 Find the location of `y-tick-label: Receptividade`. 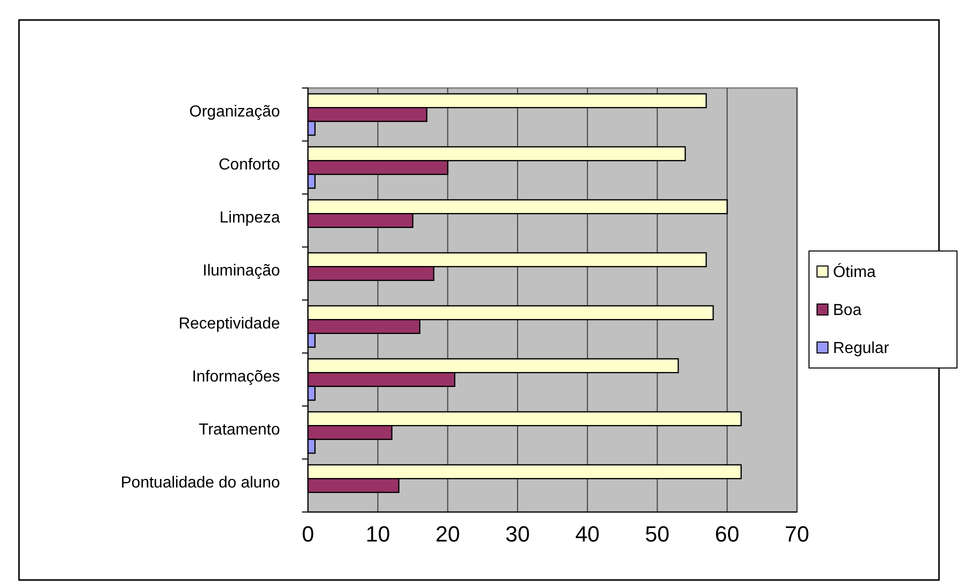

y-tick-label: Receptividade is located at coordinates (229, 324).